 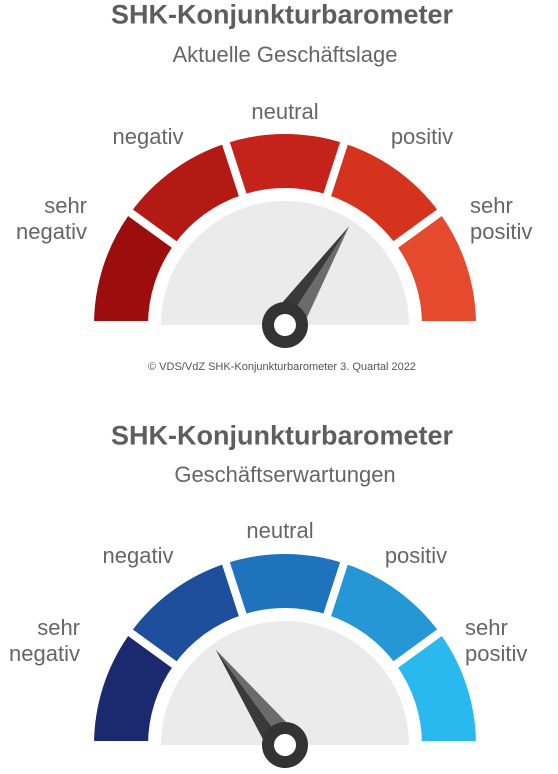 What do you see at coordinates (285, 54) in the screenshot?
I see `gauge-subtitle: Aktuelle Geschäftslage` at bounding box center [285, 54].